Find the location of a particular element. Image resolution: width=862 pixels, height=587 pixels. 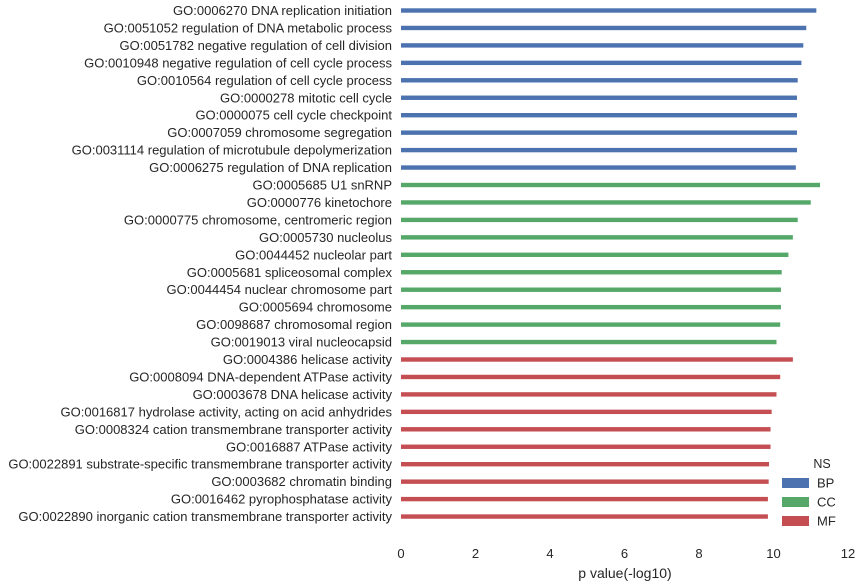

category-label: GO:0000776 kinetochore is located at coordinates (319, 202).